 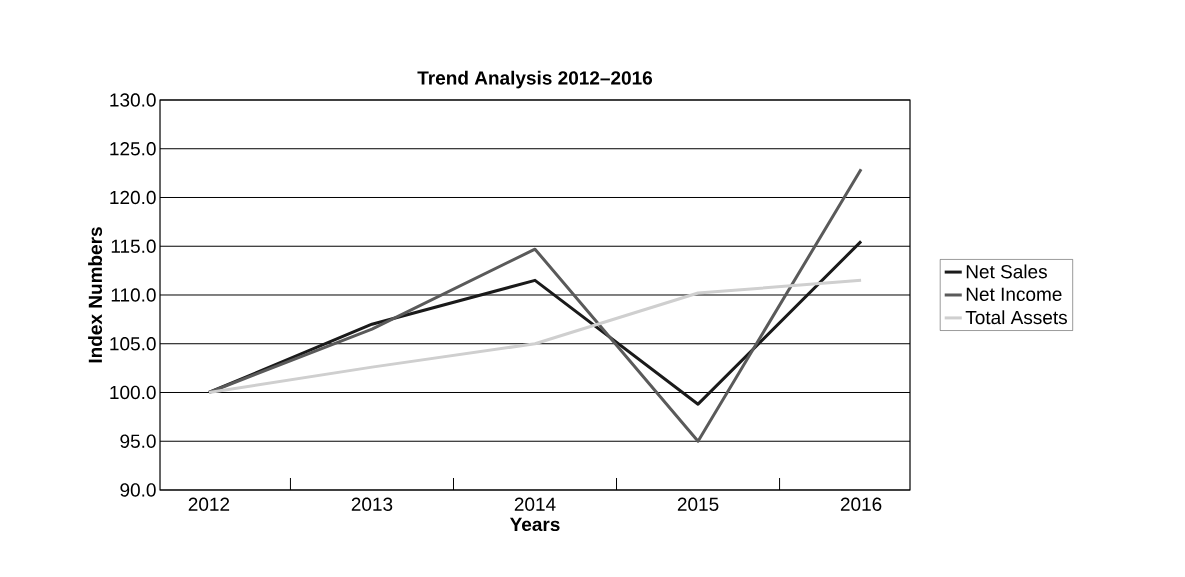 I want to click on y-tick-label: 90.0, so click(x=138, y=490).